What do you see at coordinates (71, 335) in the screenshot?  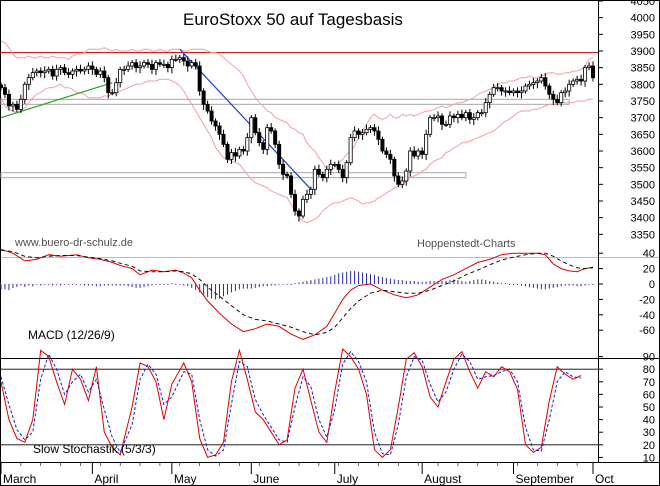 I see `macd-label: MACD (12/26/9)` at bounding box center [71, 335].